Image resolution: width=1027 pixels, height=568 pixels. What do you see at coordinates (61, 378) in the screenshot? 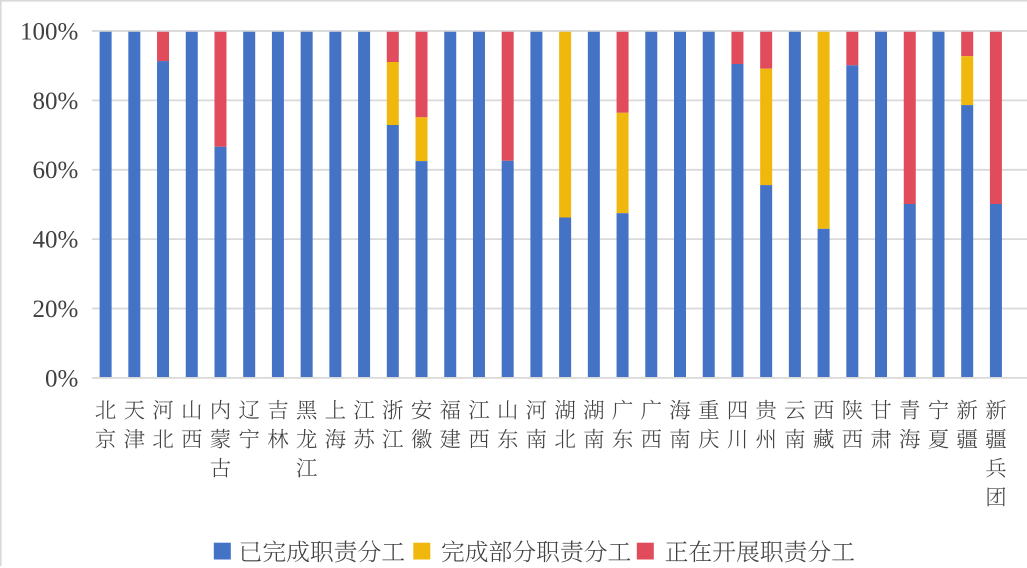
I see `svg-text: 0%` at bounding box center [61, 378].